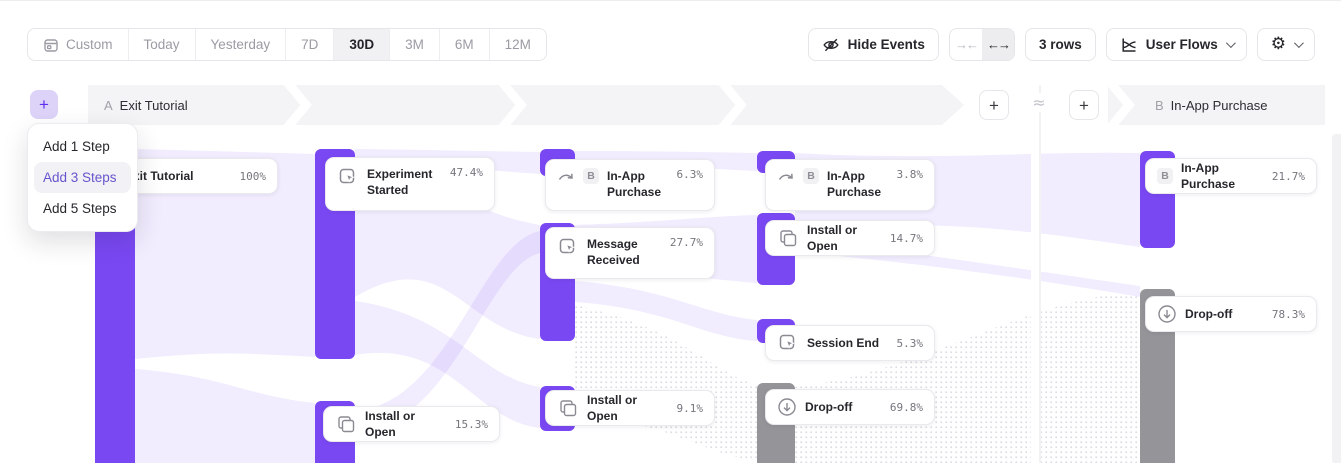  I want to click on settings-button: ⚙, so click(1285, 44).